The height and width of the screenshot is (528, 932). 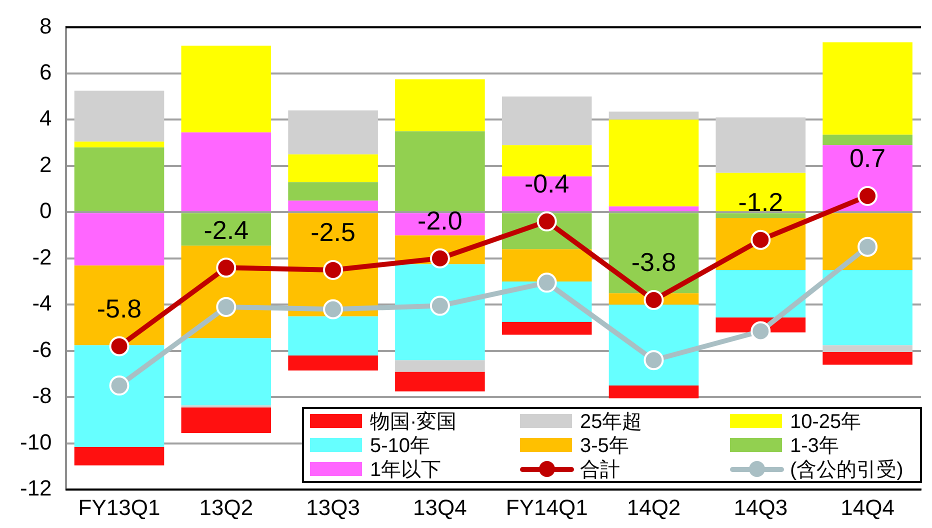 I want to click on data-label: -2.5, so click(x=333, y=232).